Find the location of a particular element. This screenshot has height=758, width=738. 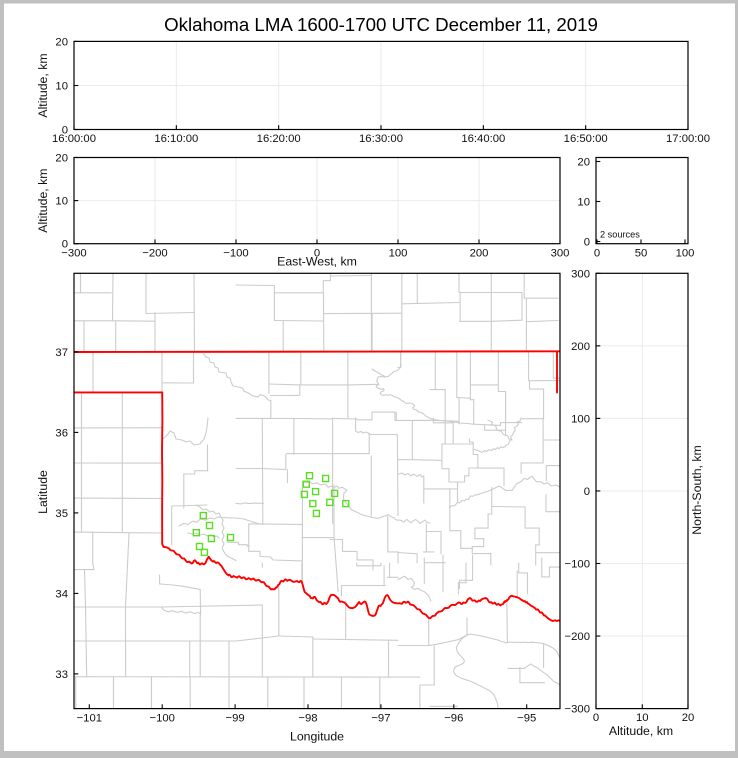

svg-text: −96 is located at coordinates (453, 719).